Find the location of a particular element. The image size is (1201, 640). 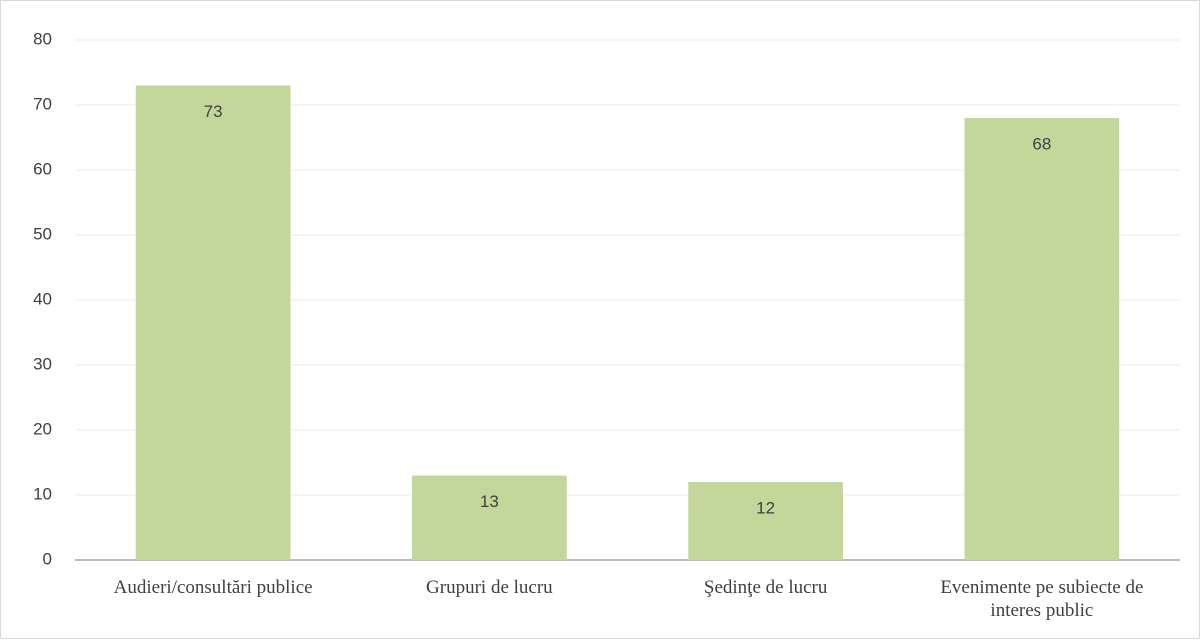

data-label: 73 is located at coordinates (213, 111).